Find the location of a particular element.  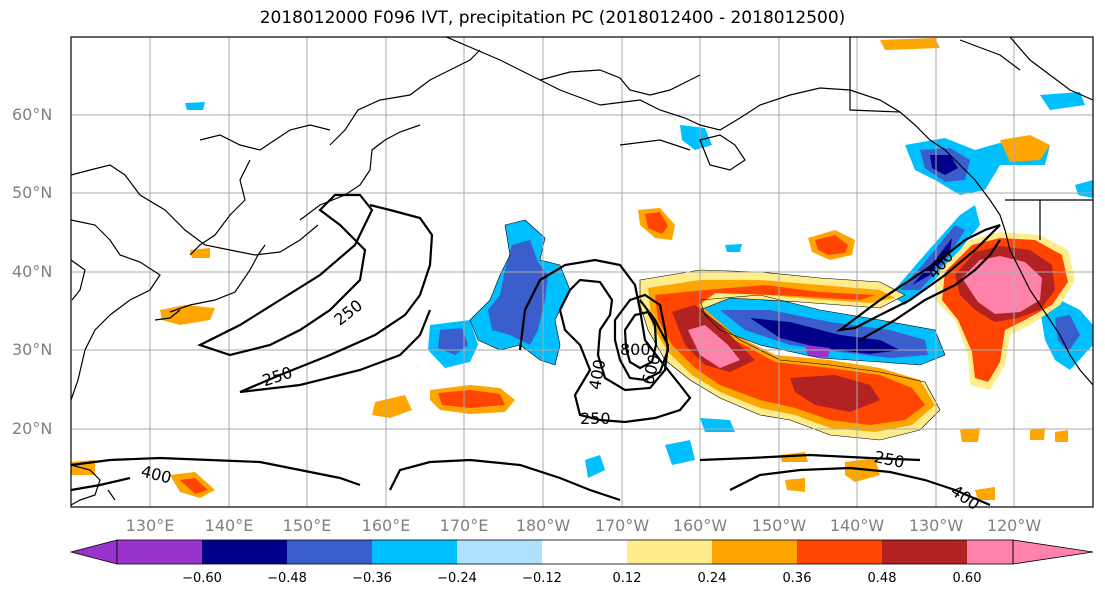

colorbar-tick-label: −0.36 is located at coordinates (372, 578).